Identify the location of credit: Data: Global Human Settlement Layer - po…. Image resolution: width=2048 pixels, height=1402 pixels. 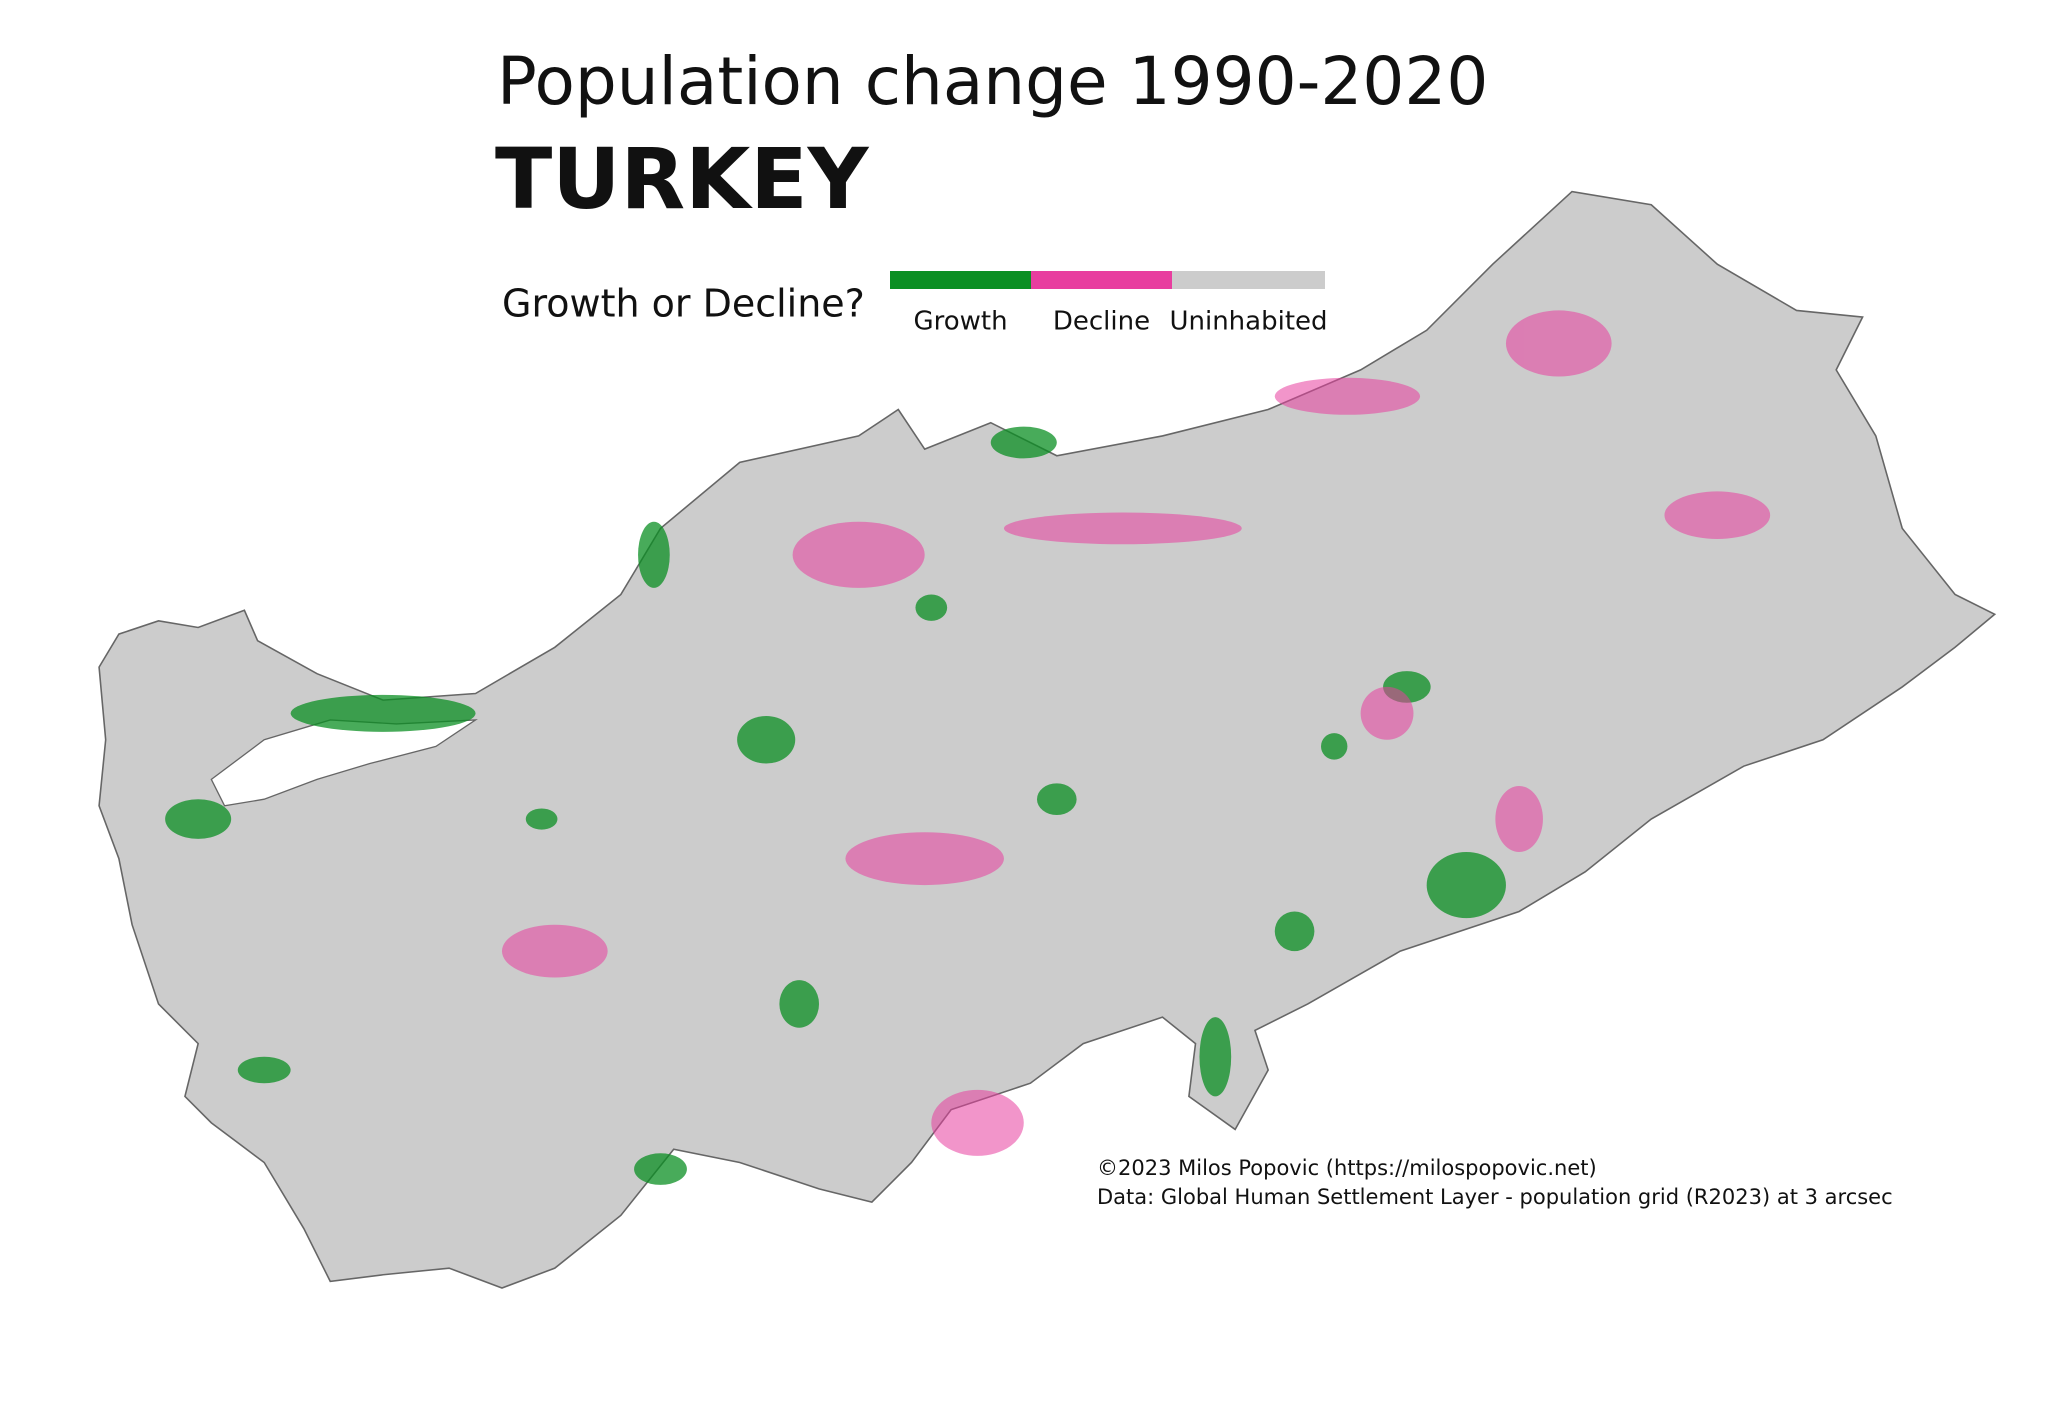
(1495, 1197).